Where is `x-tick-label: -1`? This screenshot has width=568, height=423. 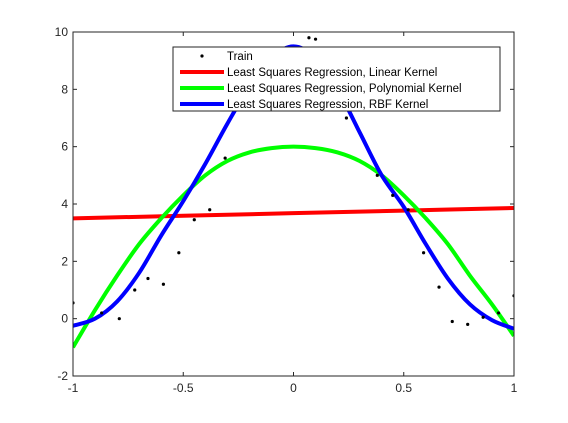
x-tick-label: -1 is located at coordinates (73, 388).